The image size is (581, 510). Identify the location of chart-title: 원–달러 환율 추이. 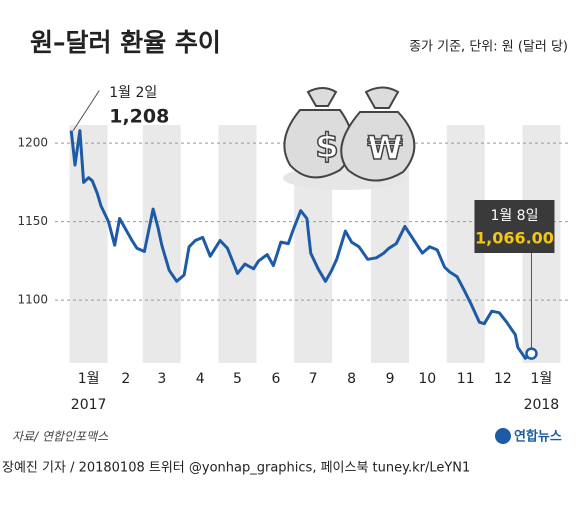
(125, 42).